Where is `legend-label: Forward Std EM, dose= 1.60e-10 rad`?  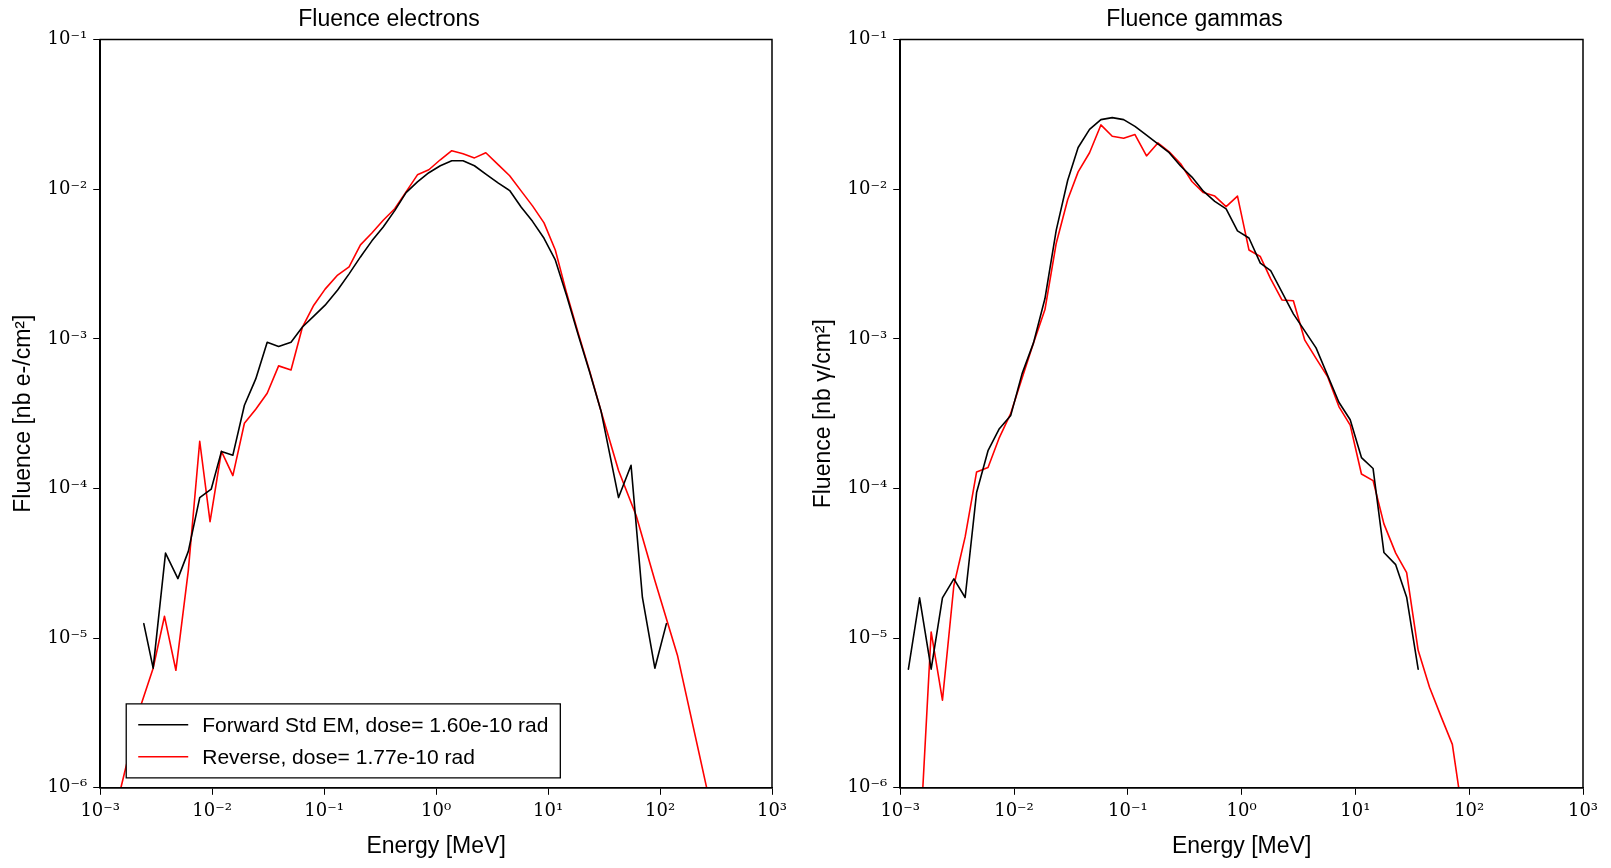 legend-label: Forward Std EM, dose= 1.60e-10 rad is located at coordinates (375, 724).